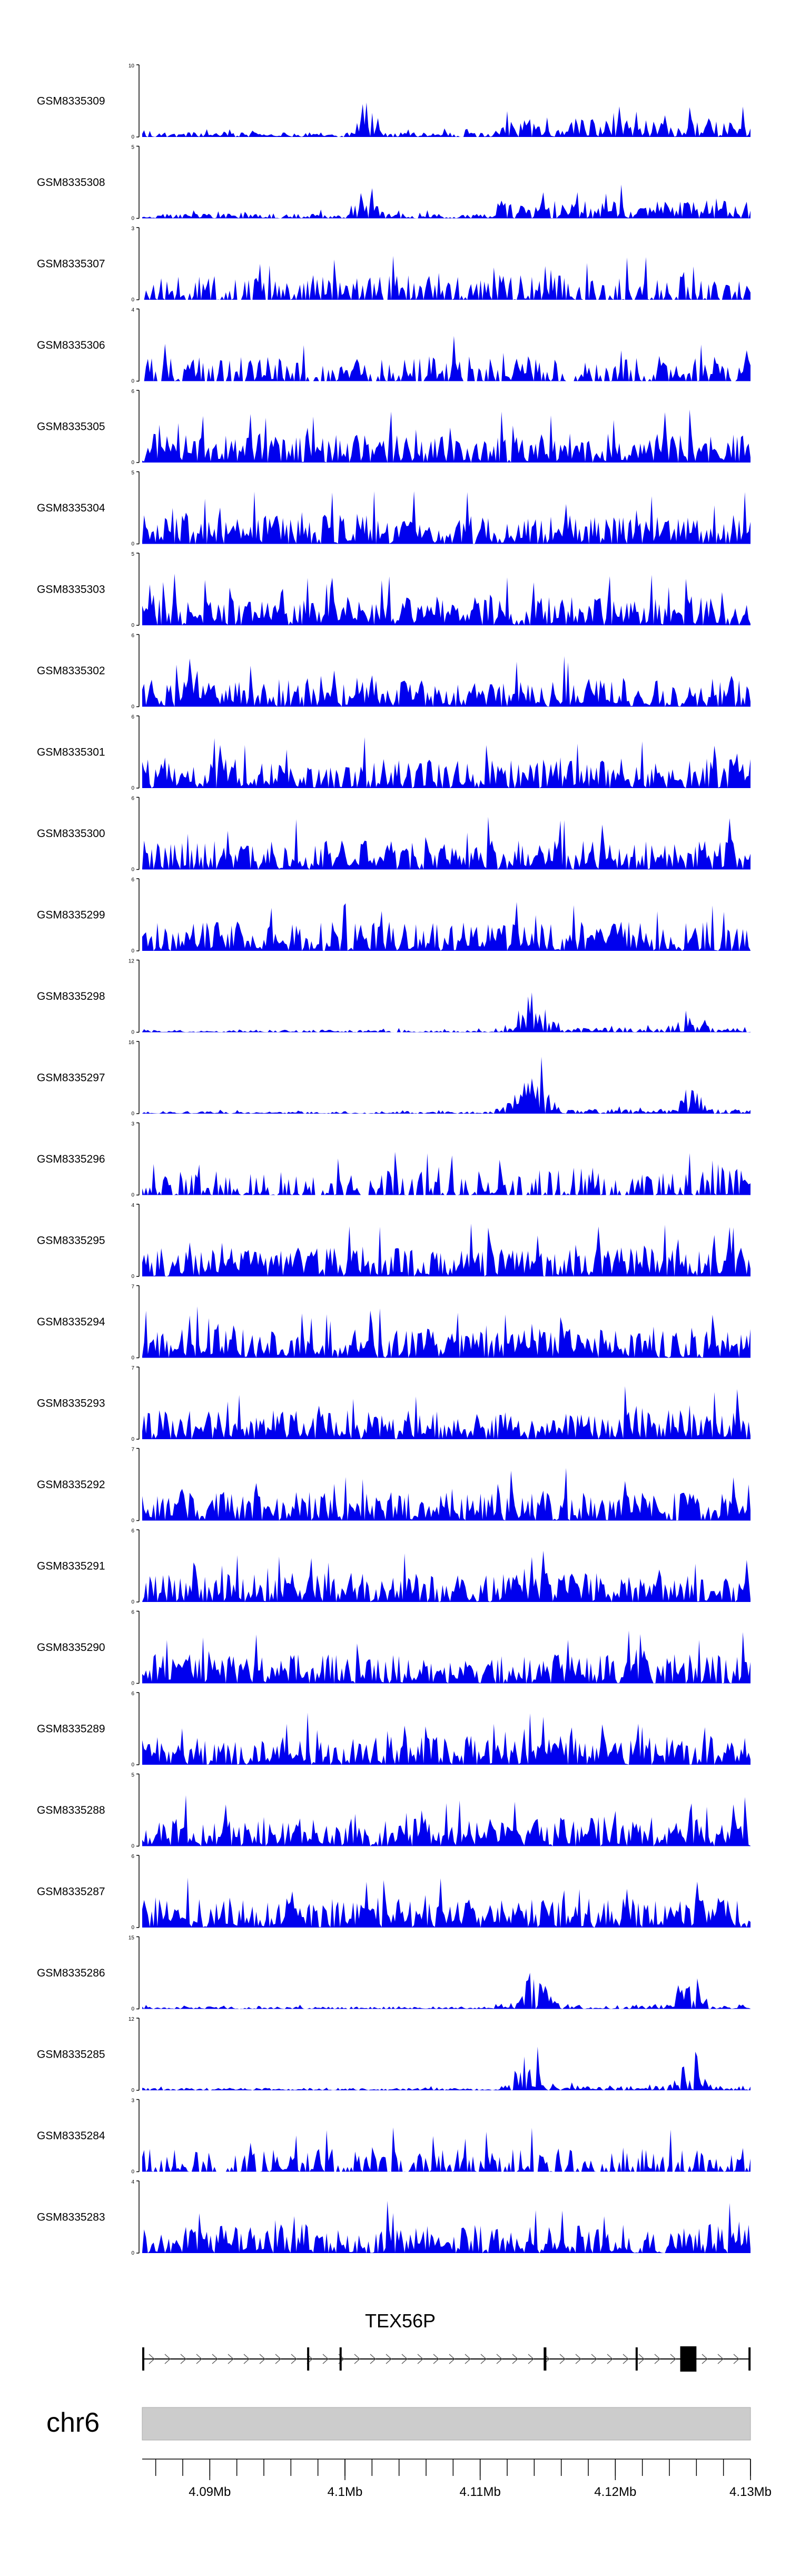 The height and width of the screenshot is (2576, 790). What do you see at coordinates (71, 996) in the screenshot?
I see `track-label: GSM8335298` at bounding box center [71, 996].